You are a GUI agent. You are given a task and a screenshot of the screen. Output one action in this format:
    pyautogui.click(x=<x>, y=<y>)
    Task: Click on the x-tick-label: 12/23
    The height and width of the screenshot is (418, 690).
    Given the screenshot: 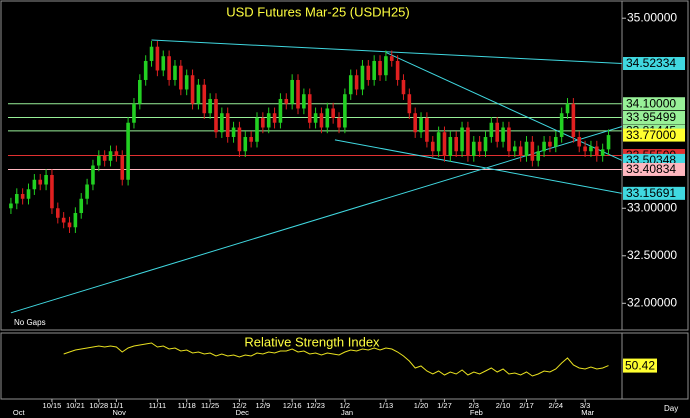 What is the action you would take?
    pyautogui.click(x=315, y=405)
    